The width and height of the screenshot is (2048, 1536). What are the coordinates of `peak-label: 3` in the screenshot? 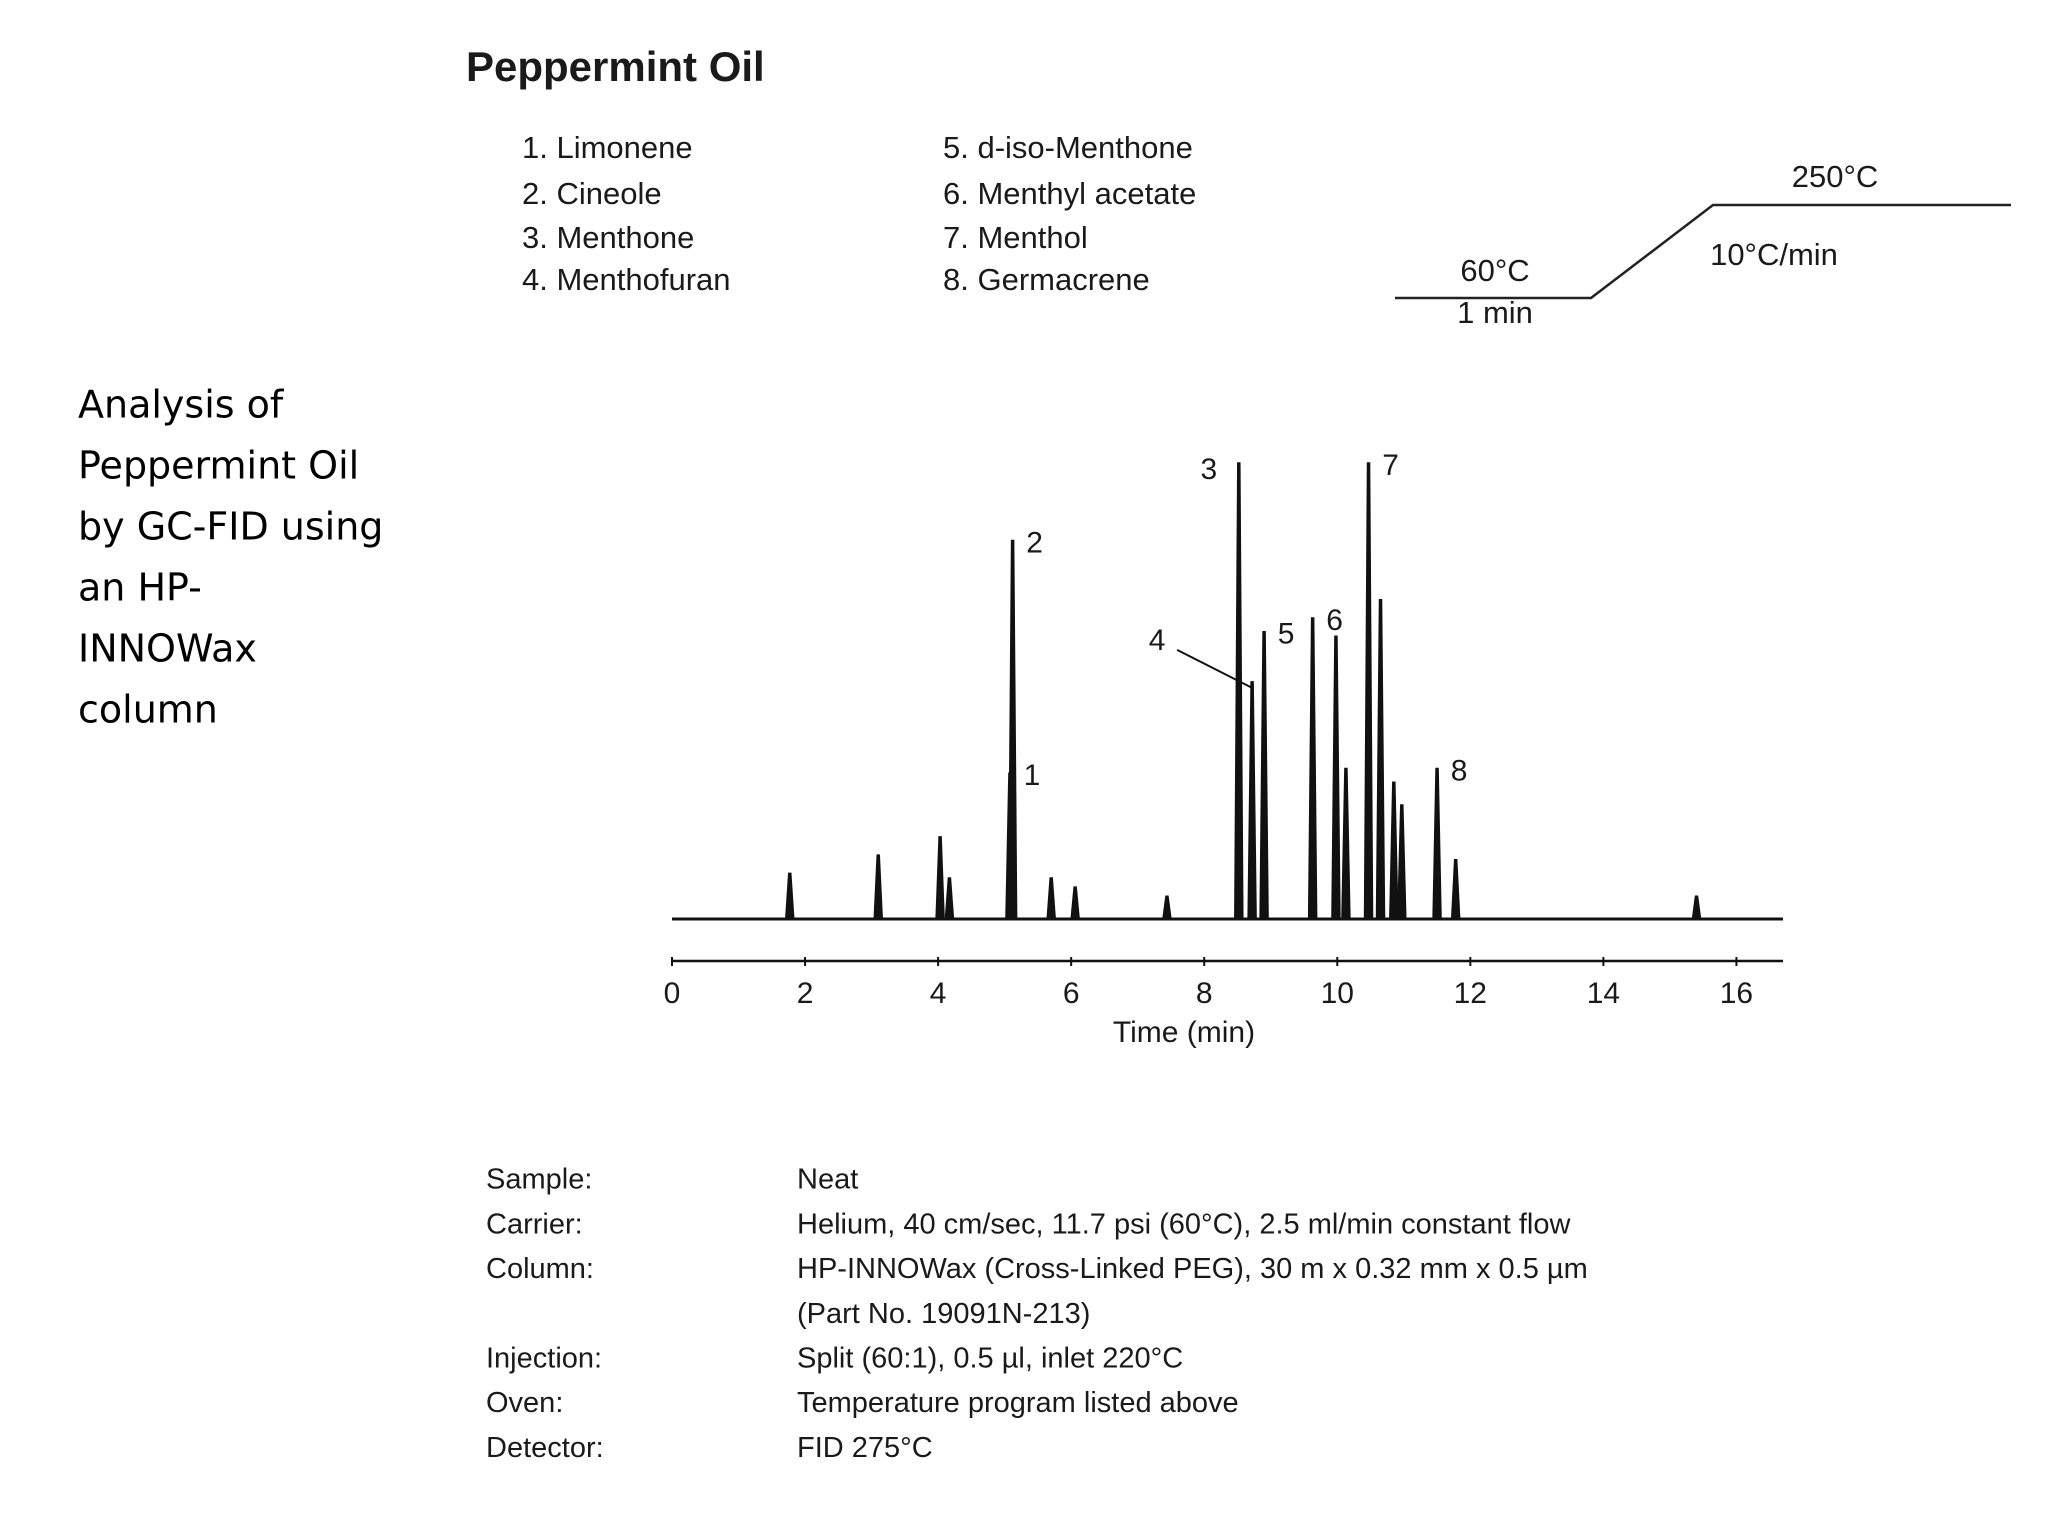 It's located at (1208, 469).